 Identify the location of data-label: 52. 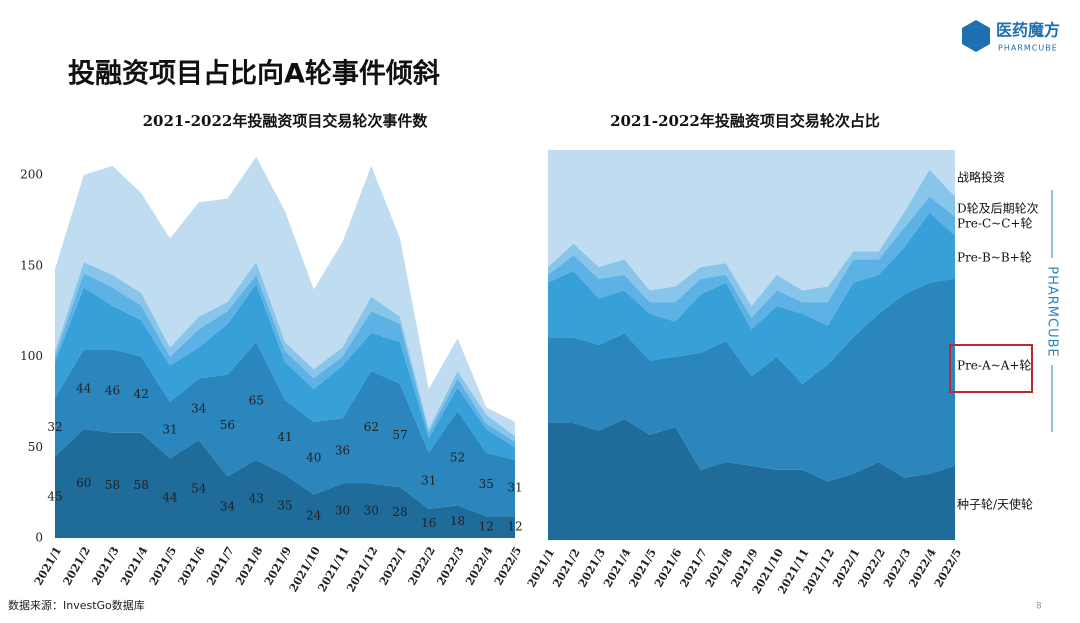
(457, 458).